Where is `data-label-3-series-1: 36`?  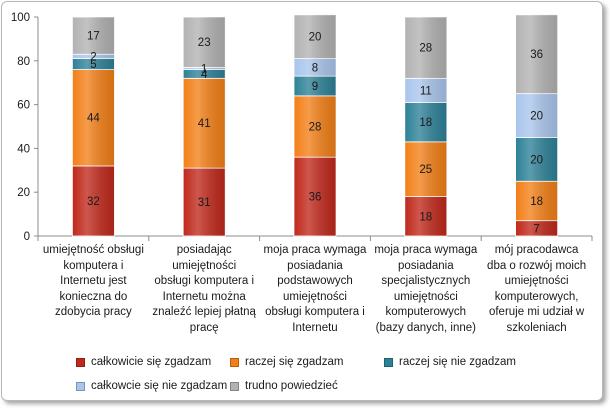
data-label-3-series-1: 36 is located at coordinates (315, 198).